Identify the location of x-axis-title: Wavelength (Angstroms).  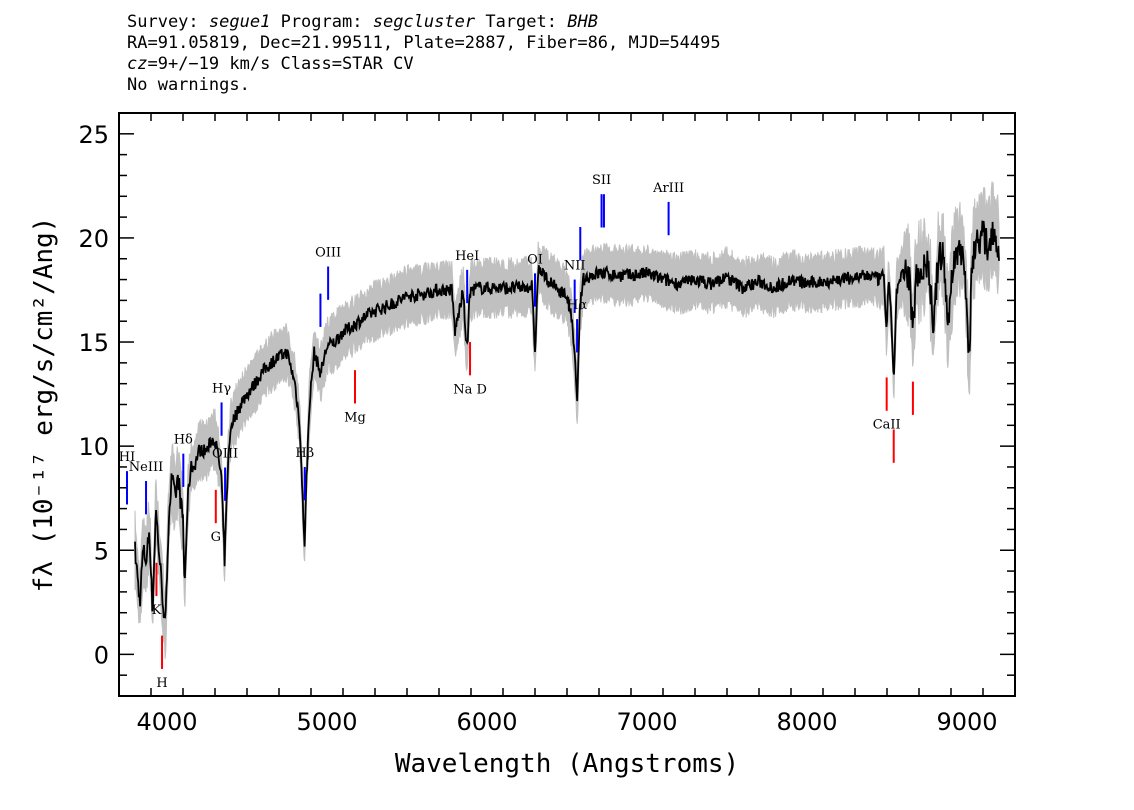
(567, 764).